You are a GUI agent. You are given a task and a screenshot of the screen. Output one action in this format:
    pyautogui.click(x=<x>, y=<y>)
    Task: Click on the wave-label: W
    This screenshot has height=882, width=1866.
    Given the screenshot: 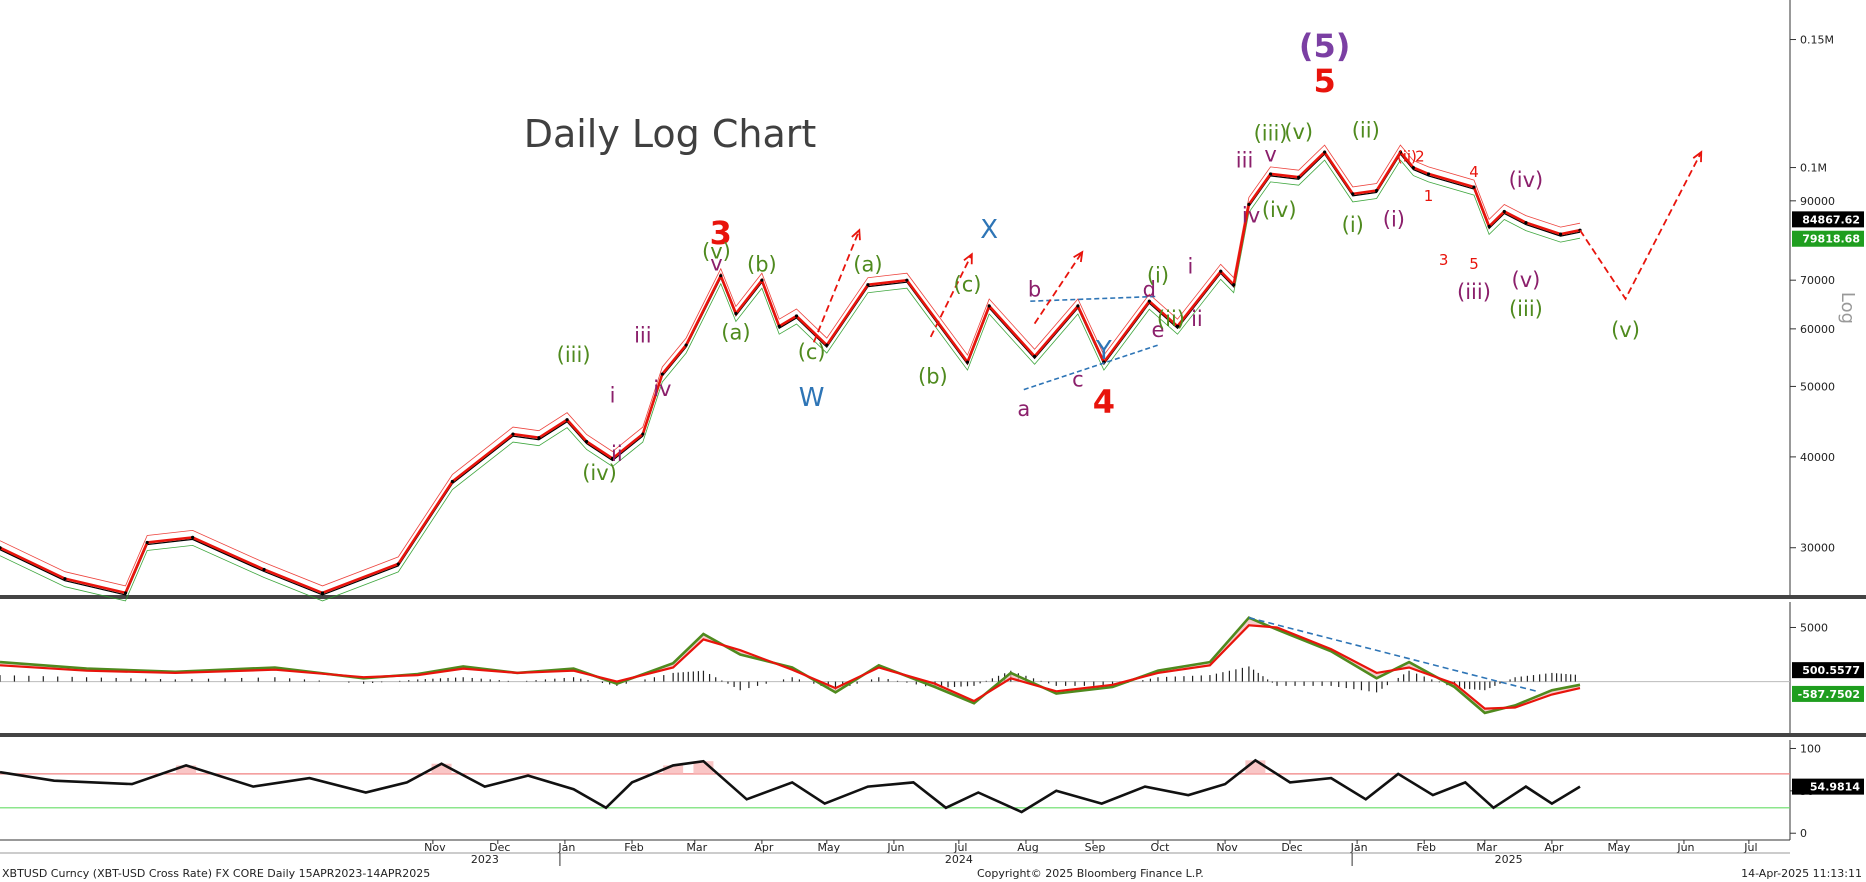 What is the action you would take?
    pyautogui.click(x=812, y=398)
    